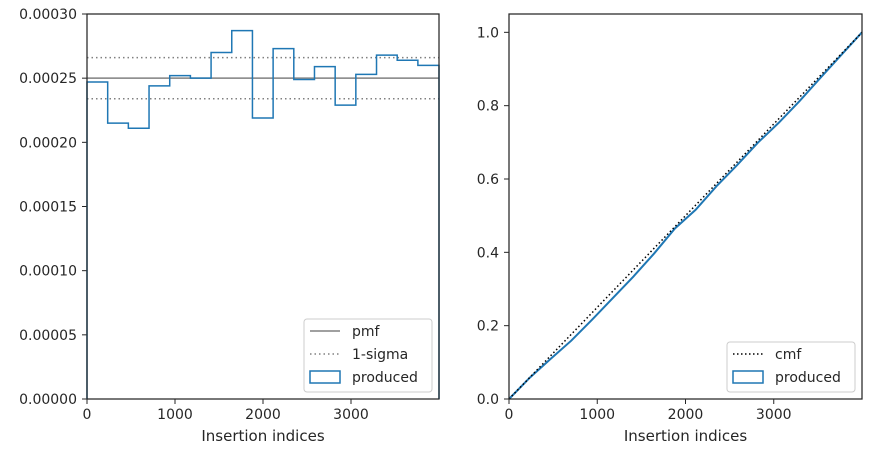  Describe the element at coordinates (488, 33) in the screenshot. I see `y-tick-label: 1.0` at that location.